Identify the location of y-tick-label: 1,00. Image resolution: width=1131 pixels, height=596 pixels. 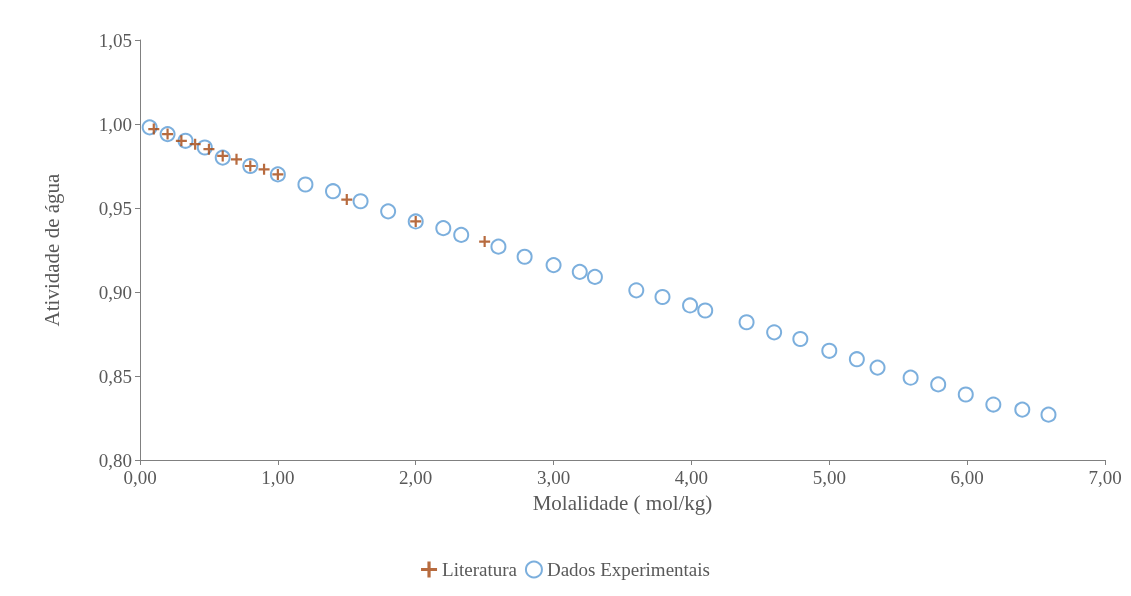
(115, 124).